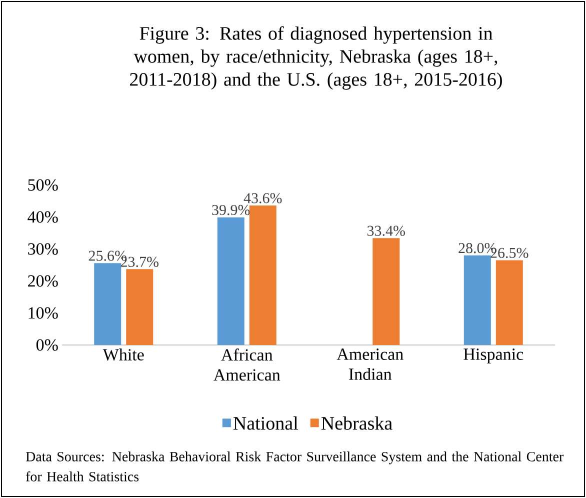 This screenshot has width=586, height=498. Describe the element at coordinates (265, 423) in the screenshot. I see `legend-label: National` at that location.